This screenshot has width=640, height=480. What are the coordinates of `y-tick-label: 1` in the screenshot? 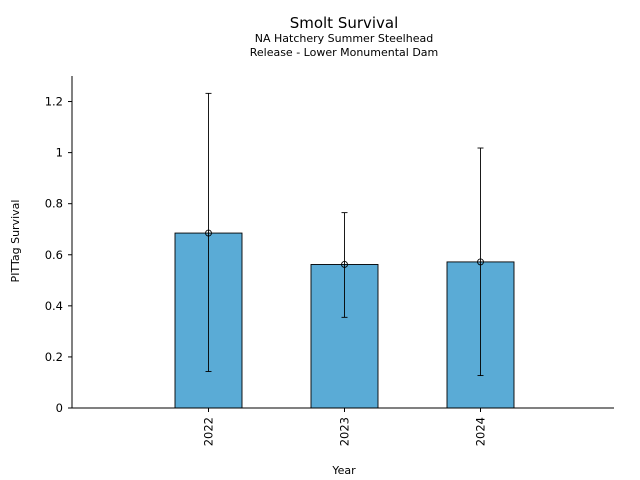 It's located at (59, 153).